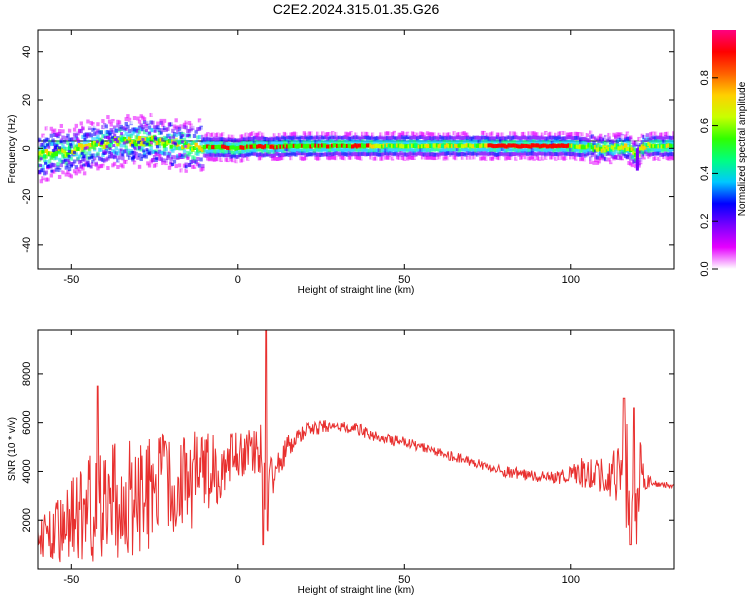 The image size is (750, 600). What do you see at coordinates (705, 221) in the screenshot?
I see `colorbar-tick-label: 0.2` at bounding box center [705, 221].